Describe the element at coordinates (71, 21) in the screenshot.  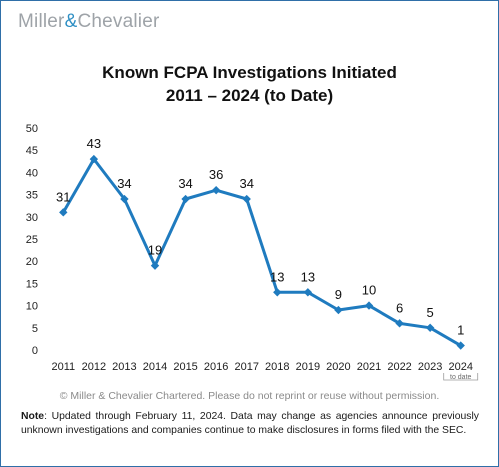
I see `logo-ampersand: &` at that location.